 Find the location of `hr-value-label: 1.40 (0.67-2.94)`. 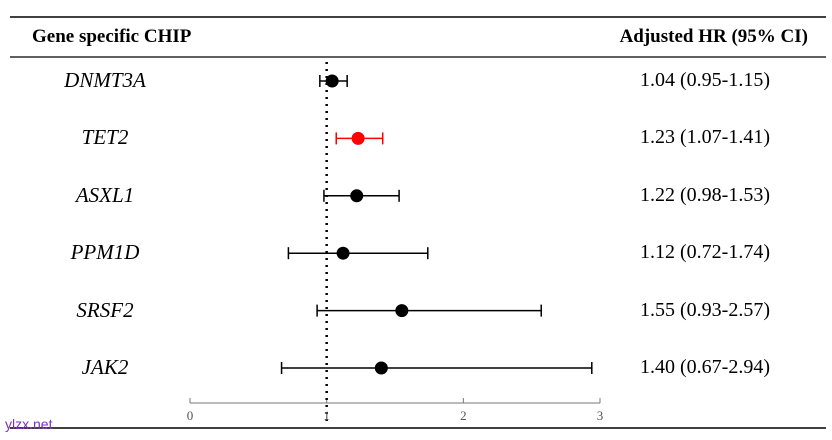

hr-value-label: 1.40 (0.67-2.94) is located at coordinates (705, 367).